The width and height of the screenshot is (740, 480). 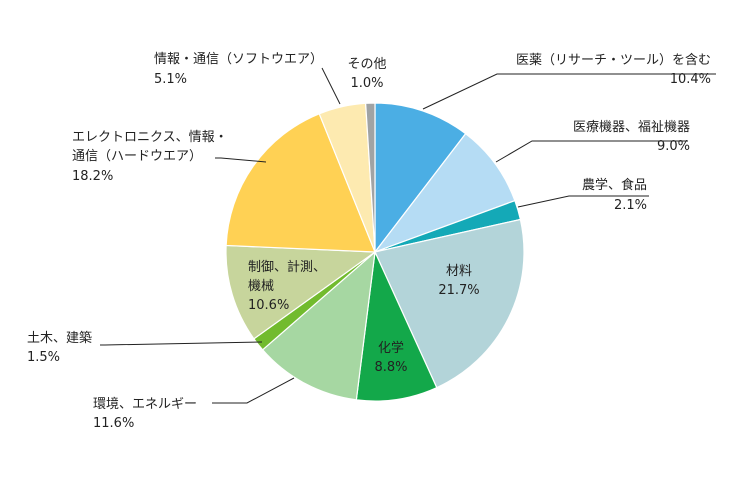 I want to click on label-iryo-name: 医療機器、福祉機器, so click(x=631, y=127).